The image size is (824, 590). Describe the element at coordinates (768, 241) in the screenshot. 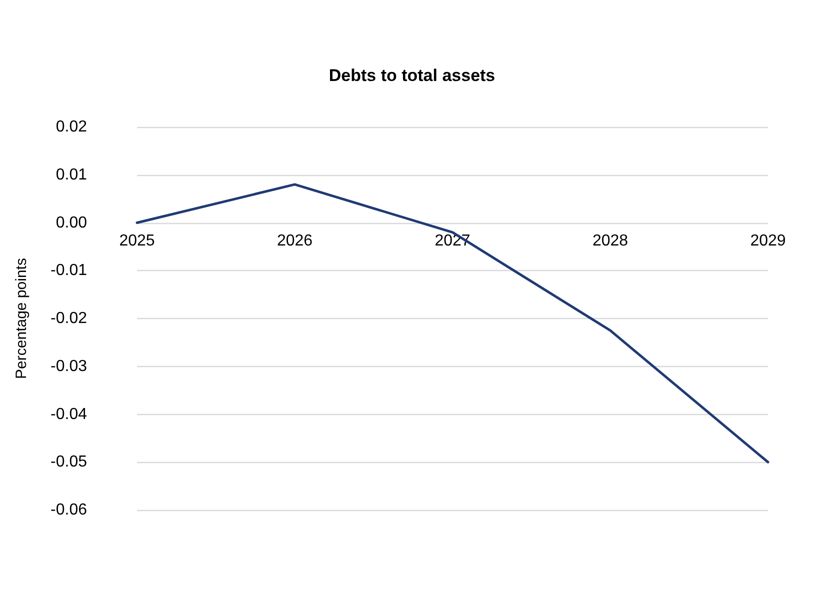

I see `x-tick-label: 2029` at that location.